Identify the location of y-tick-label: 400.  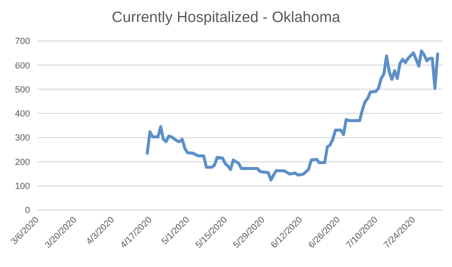
(22, 113).